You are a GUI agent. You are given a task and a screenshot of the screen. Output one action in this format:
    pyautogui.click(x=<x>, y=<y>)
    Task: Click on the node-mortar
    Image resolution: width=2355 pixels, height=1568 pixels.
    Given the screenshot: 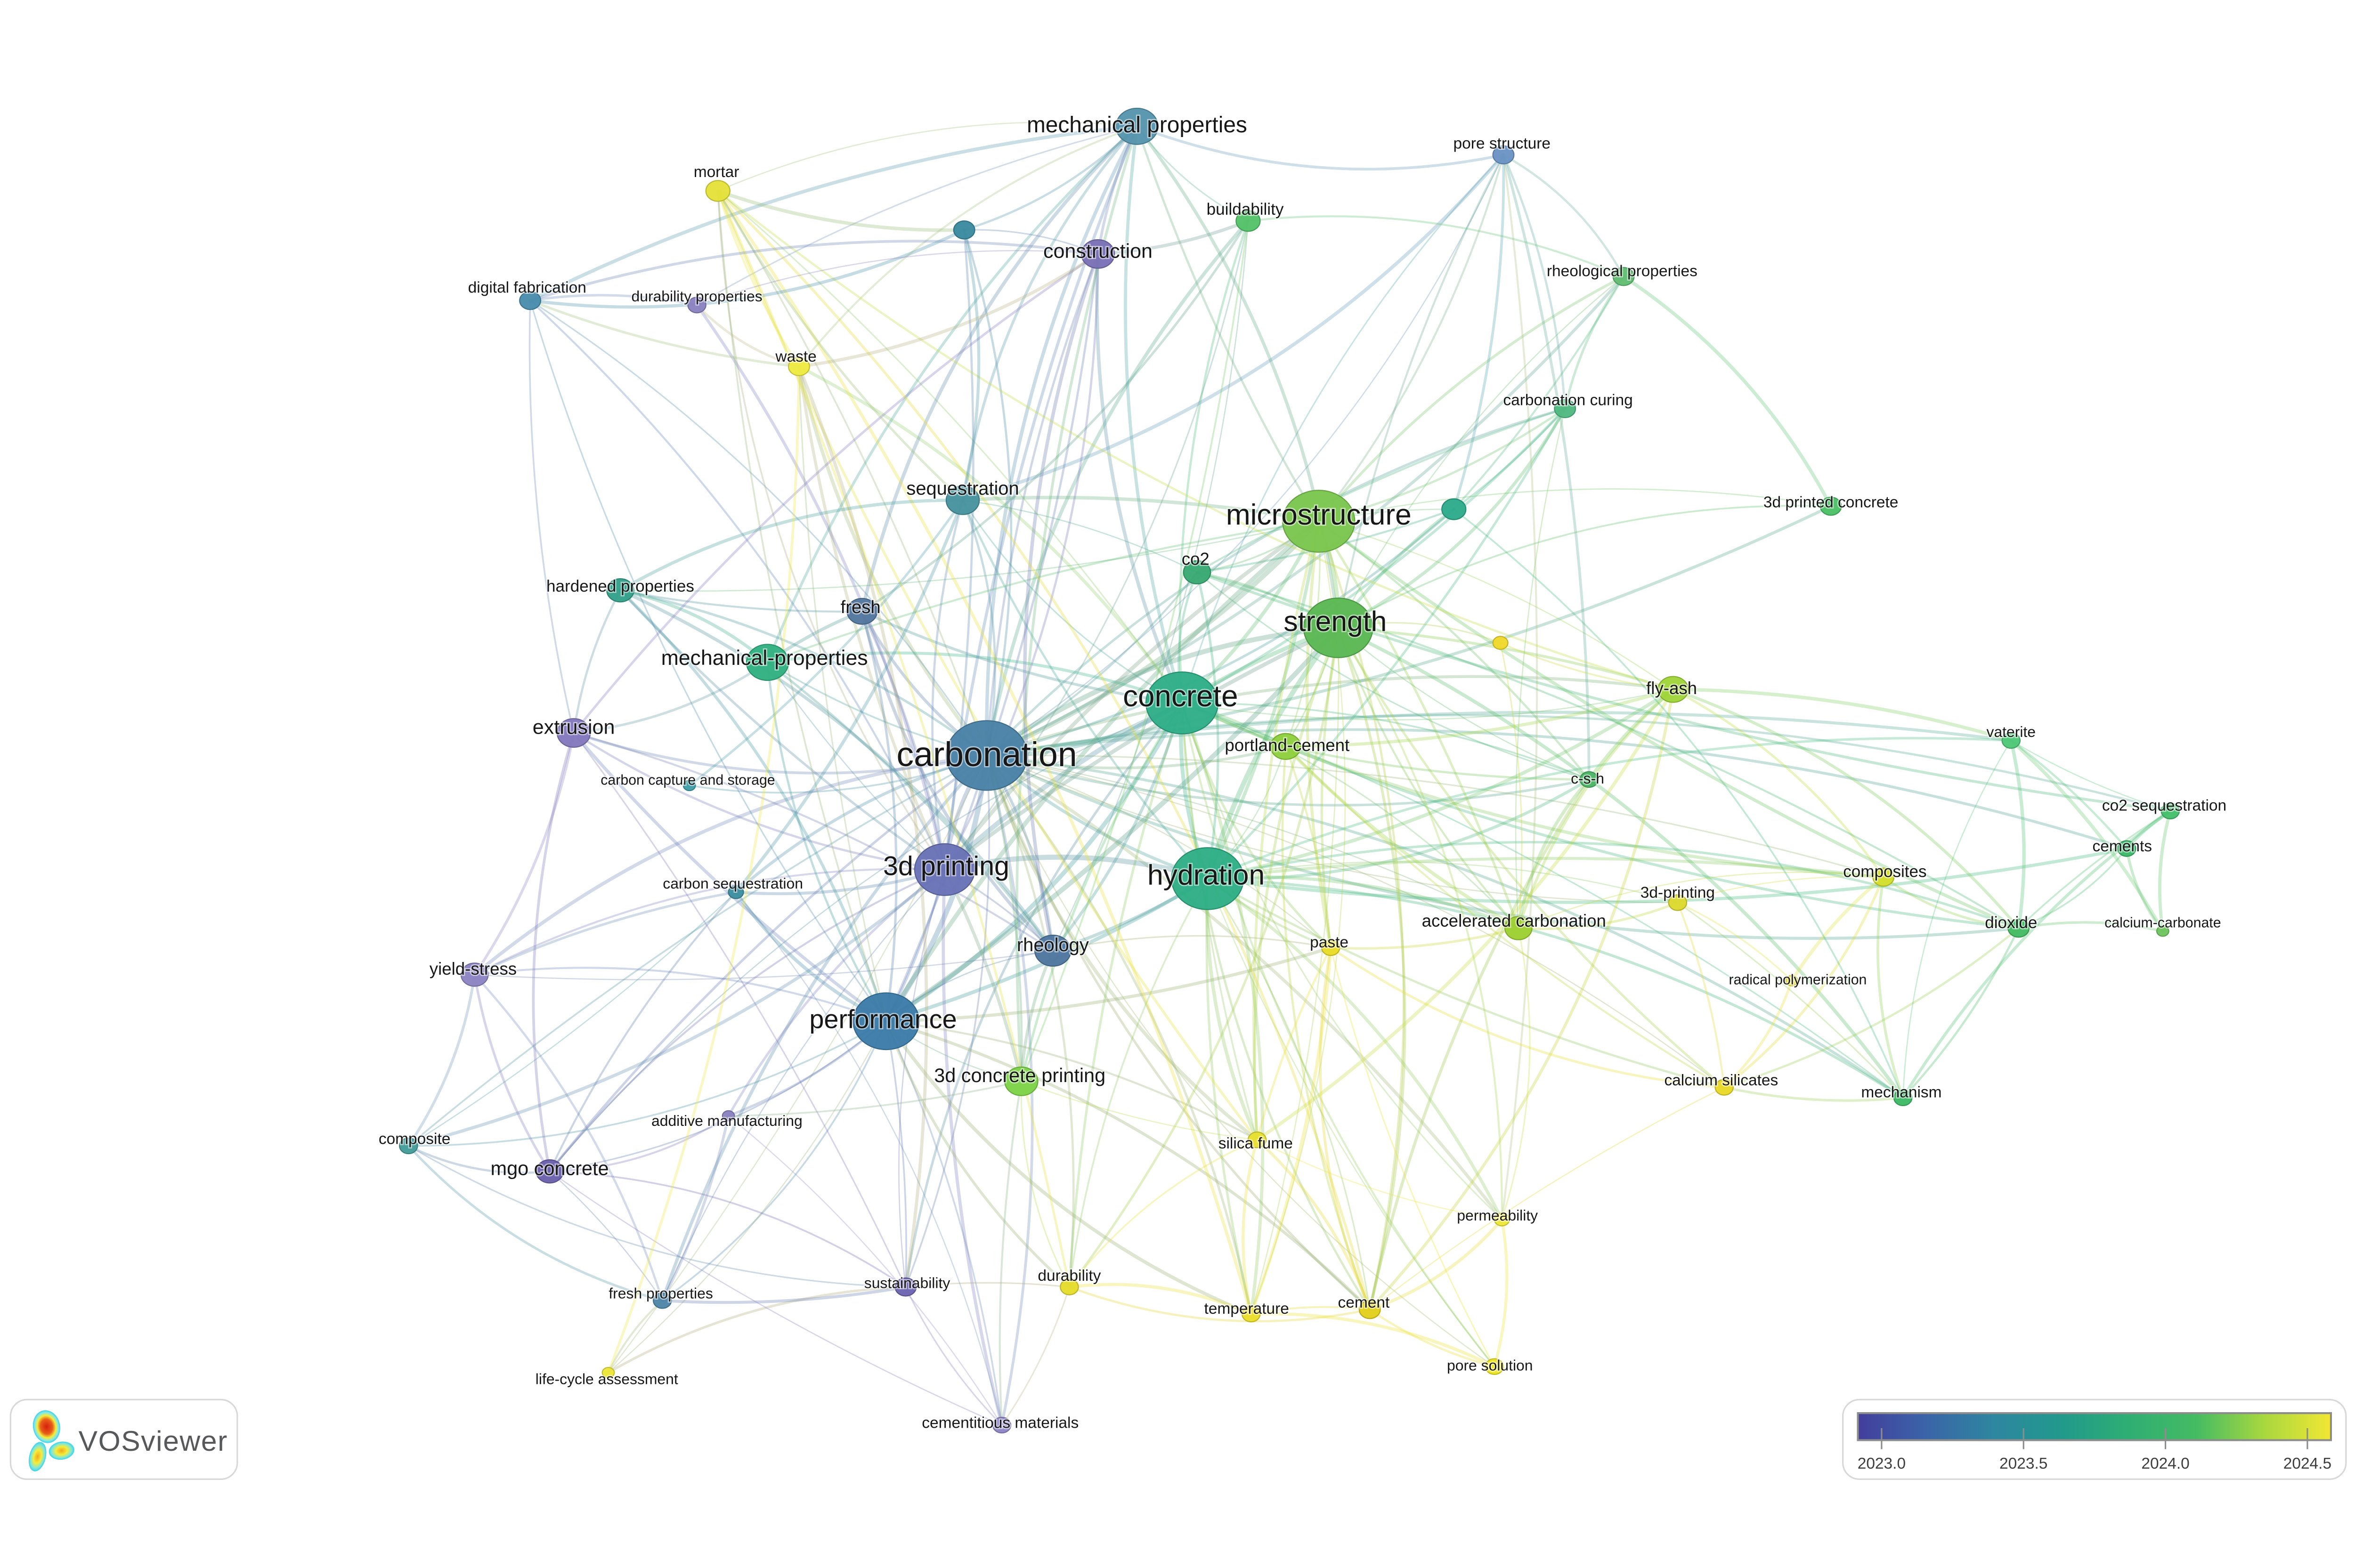 What is the action you would take?
    pyautogui.click(x=718, y=191)
    